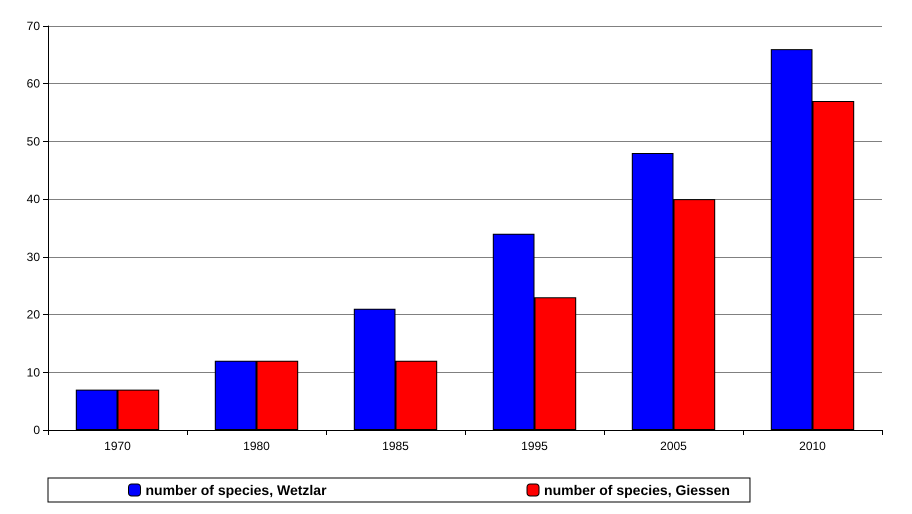 This screenshot has width=912, height=514. What do you see at coordinates (33, 199) in the screenshot?
I see `y-tick-label: 40` at bounding box center [33, 199].